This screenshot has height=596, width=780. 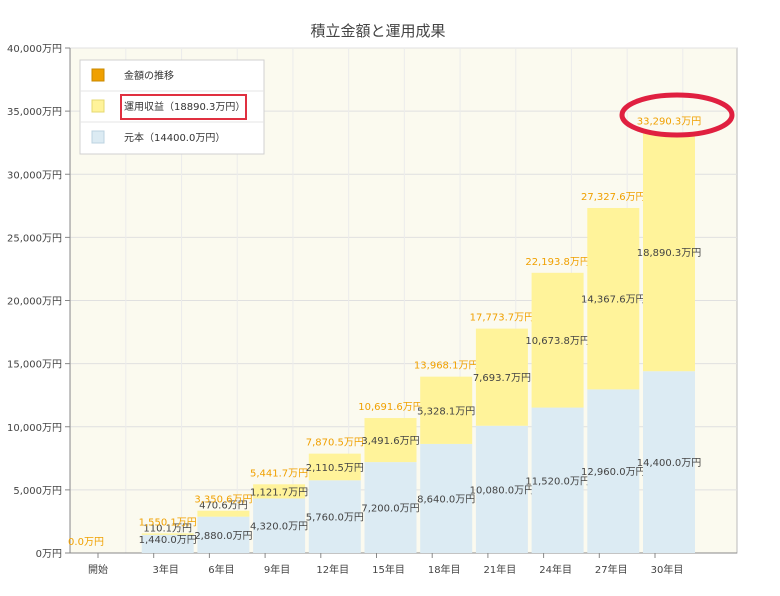 I want to click on principal-data-label: 14,400.0万円, so click(x=669, y=463).